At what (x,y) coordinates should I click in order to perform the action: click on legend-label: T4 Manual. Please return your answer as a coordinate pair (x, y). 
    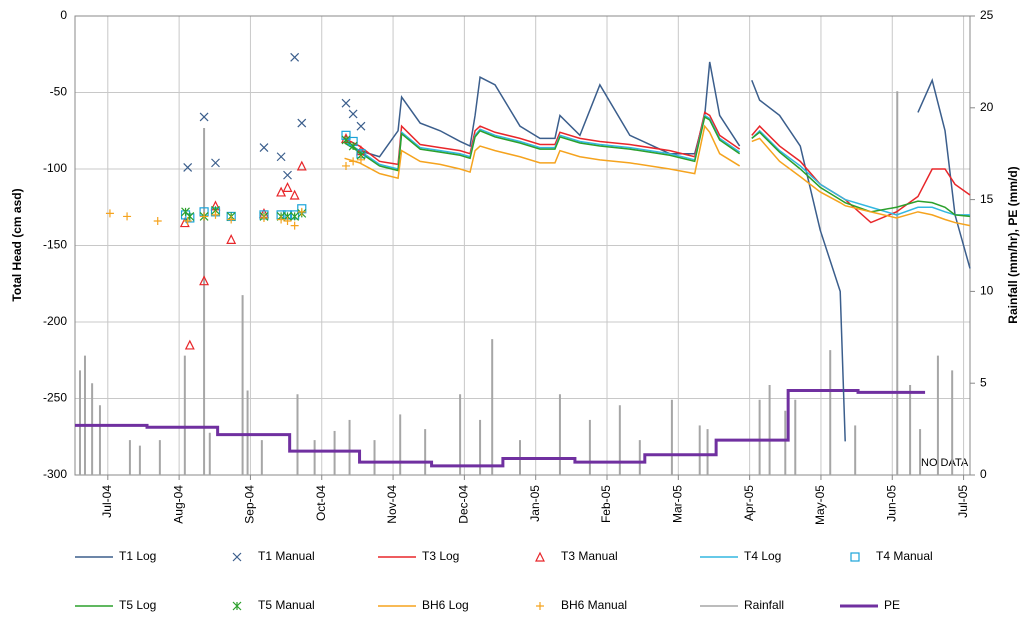
    Looking at the image, I should click on (904, 556).